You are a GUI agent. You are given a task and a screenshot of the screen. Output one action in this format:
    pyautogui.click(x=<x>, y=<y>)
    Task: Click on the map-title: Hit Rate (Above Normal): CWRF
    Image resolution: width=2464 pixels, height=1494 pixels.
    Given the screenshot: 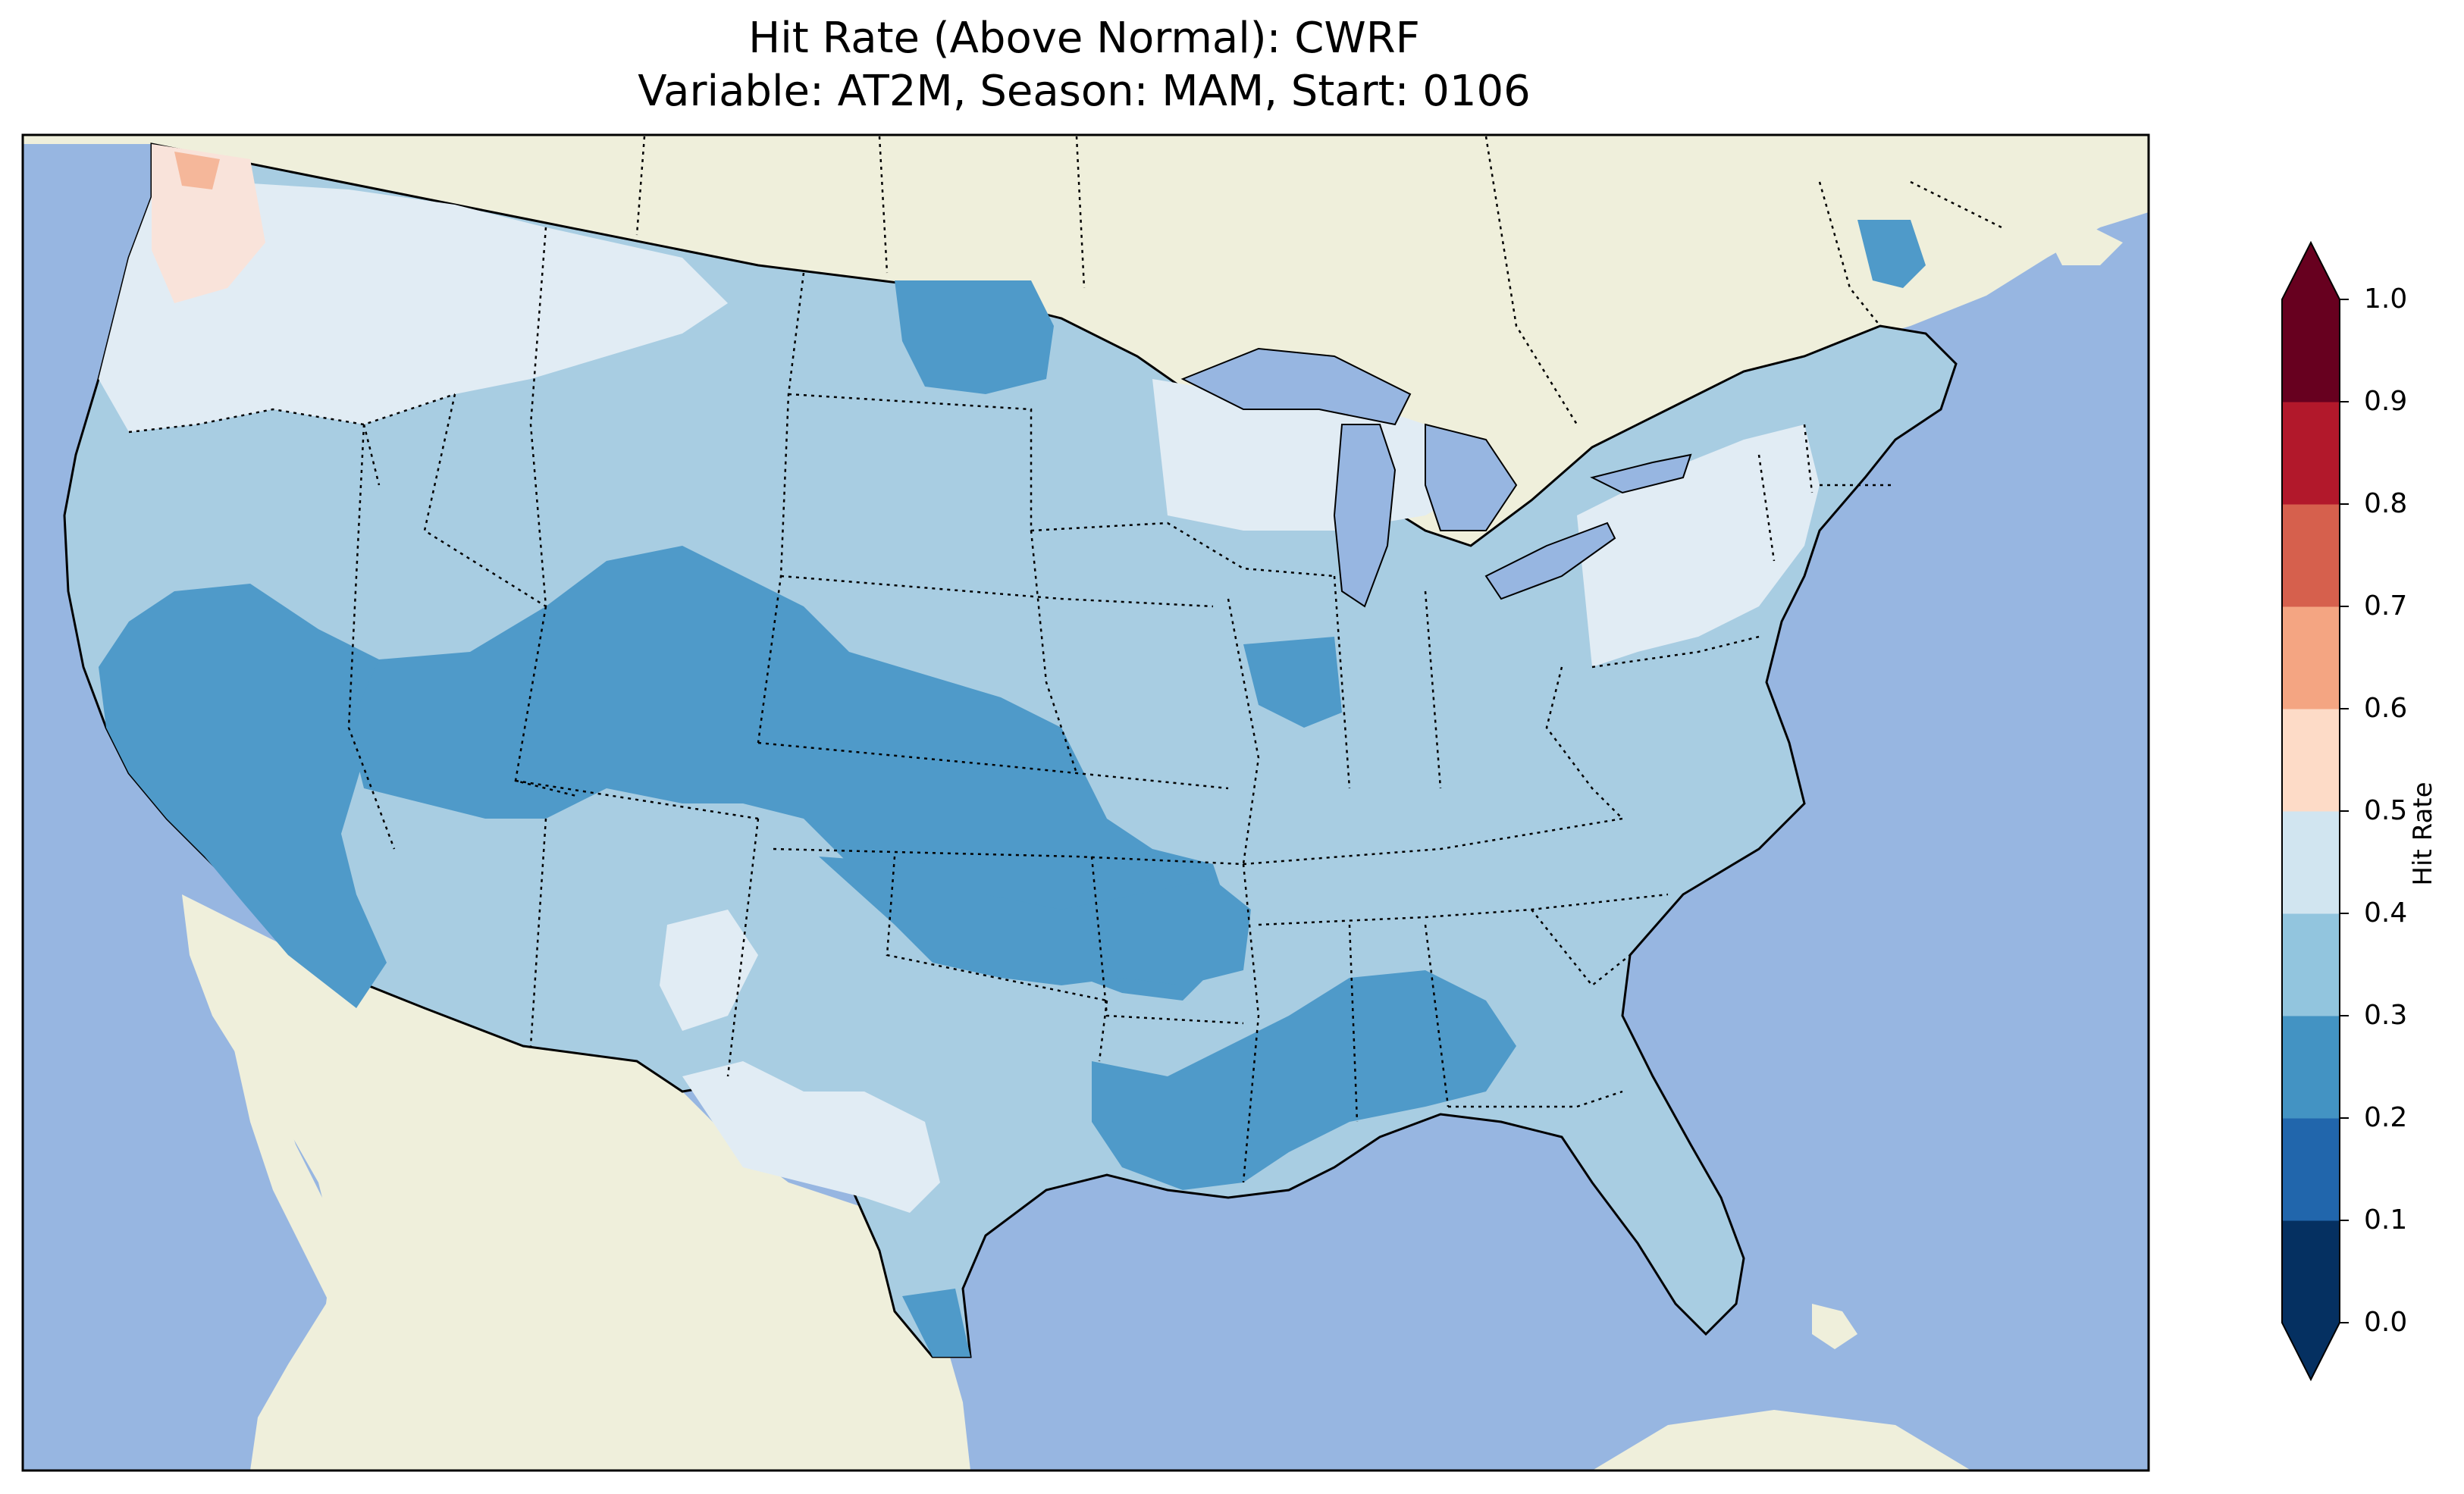 What is the action you would take?
    pyautogui.click(x=1084, y=38)
    